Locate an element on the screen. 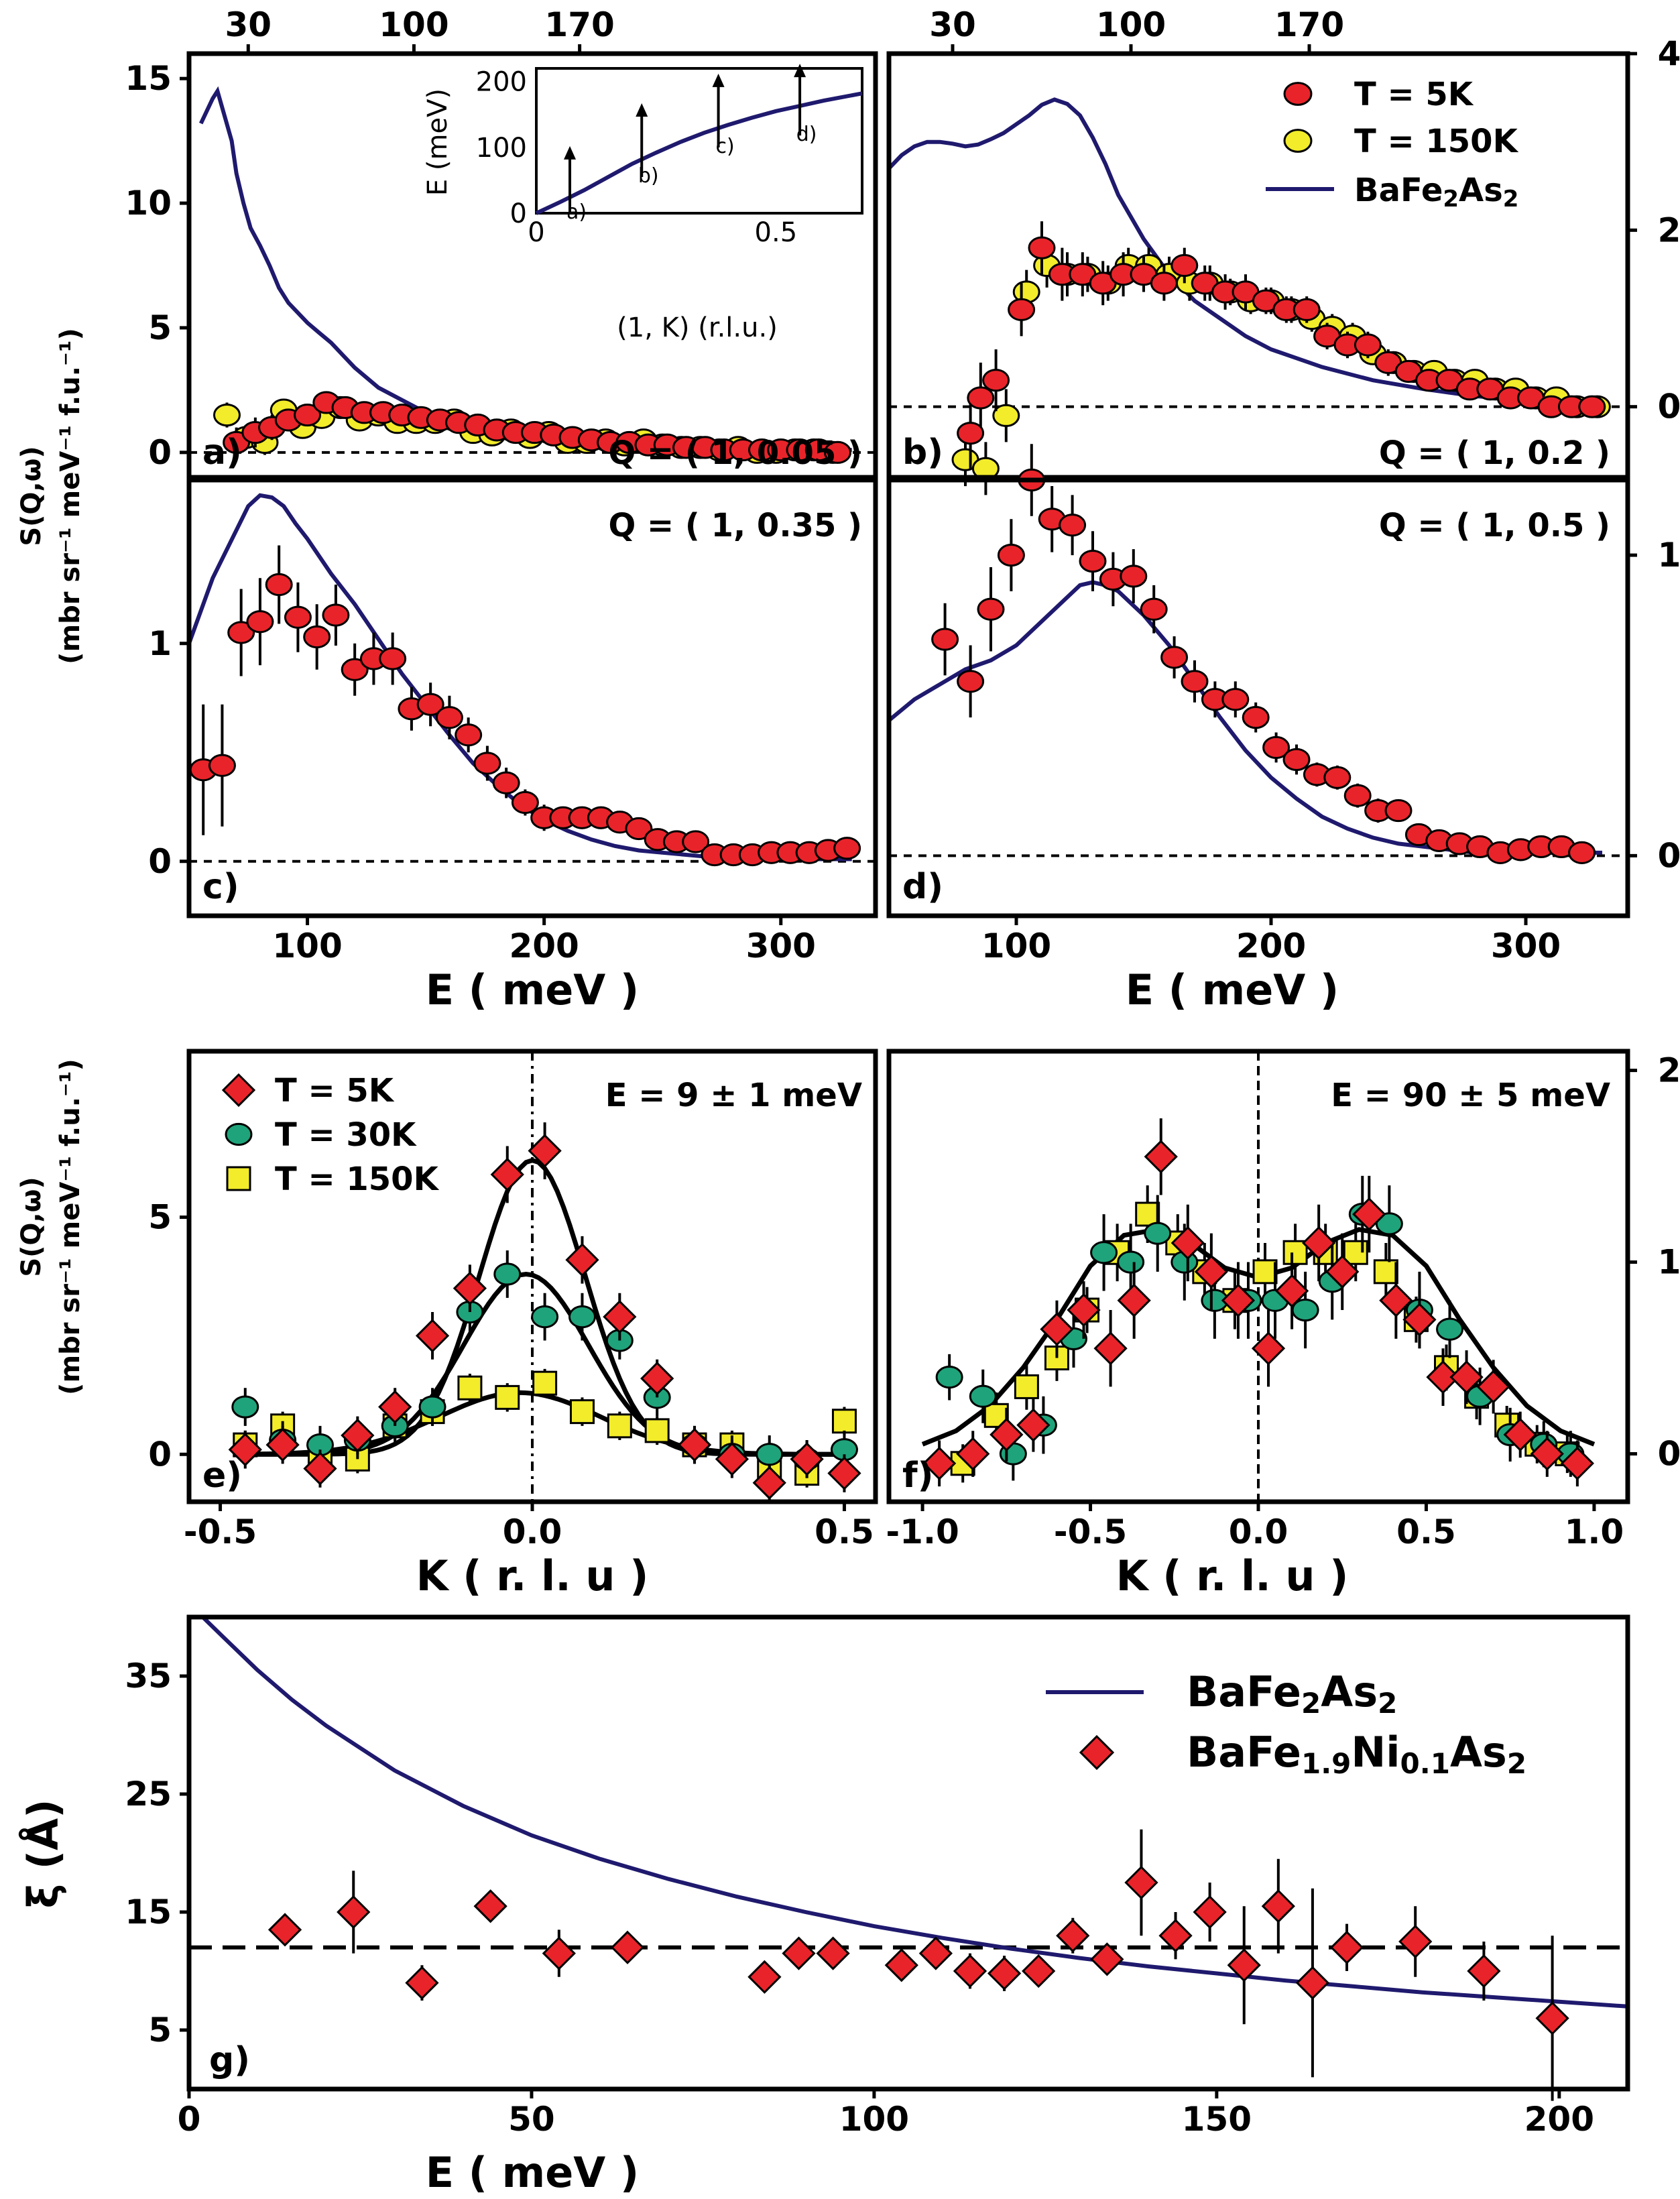  xlabel-g: E ( meV ) is located at coordinates (532, 2172).